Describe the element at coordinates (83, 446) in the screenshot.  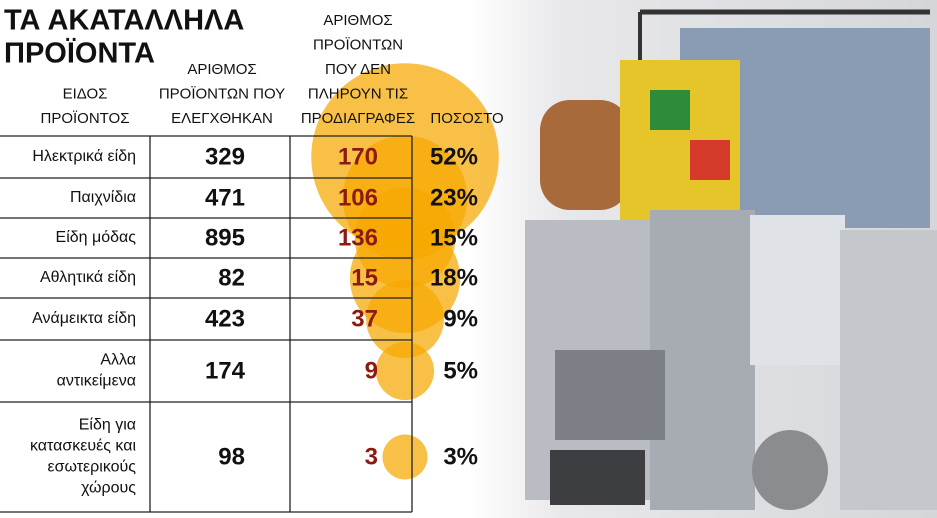
I see `product-name: κατασκευές και` at that location.